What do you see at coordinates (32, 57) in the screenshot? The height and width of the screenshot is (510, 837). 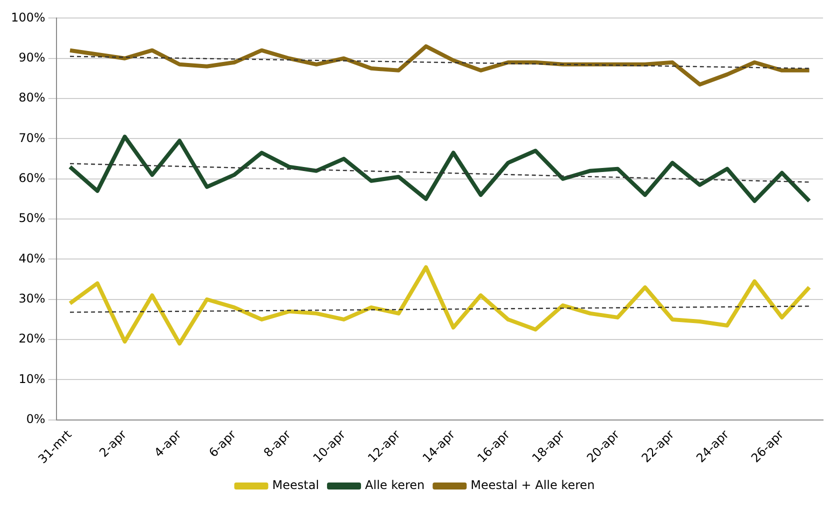 I see `y-tick-label: 90%` at bounding box center [32, 57].